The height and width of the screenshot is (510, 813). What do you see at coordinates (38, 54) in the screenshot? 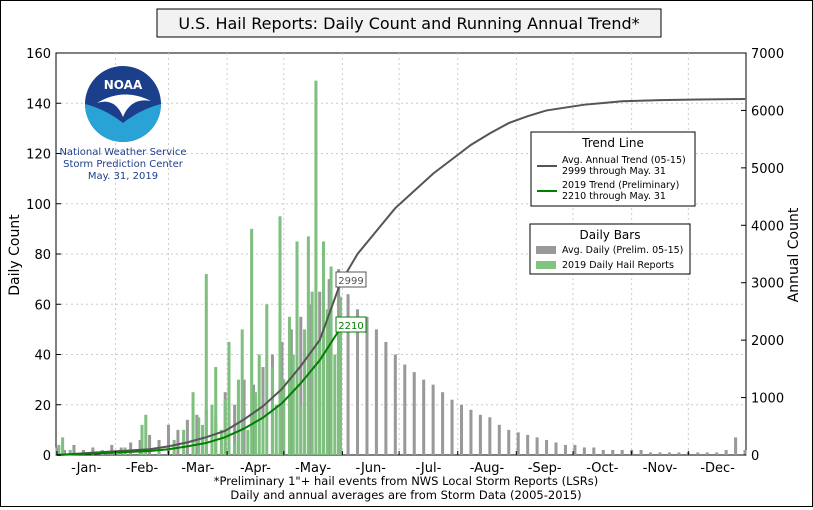
I see `left-tick-label: 160` at bounding box center [38, 54].